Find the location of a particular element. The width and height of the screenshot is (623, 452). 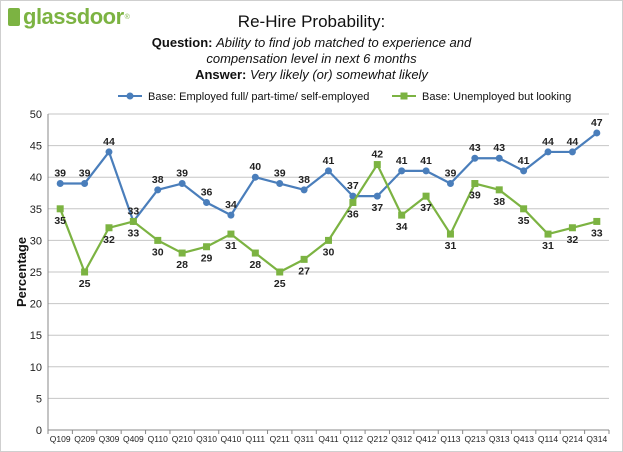

y-tick-label: 25 is located at coordinates (36, 273).